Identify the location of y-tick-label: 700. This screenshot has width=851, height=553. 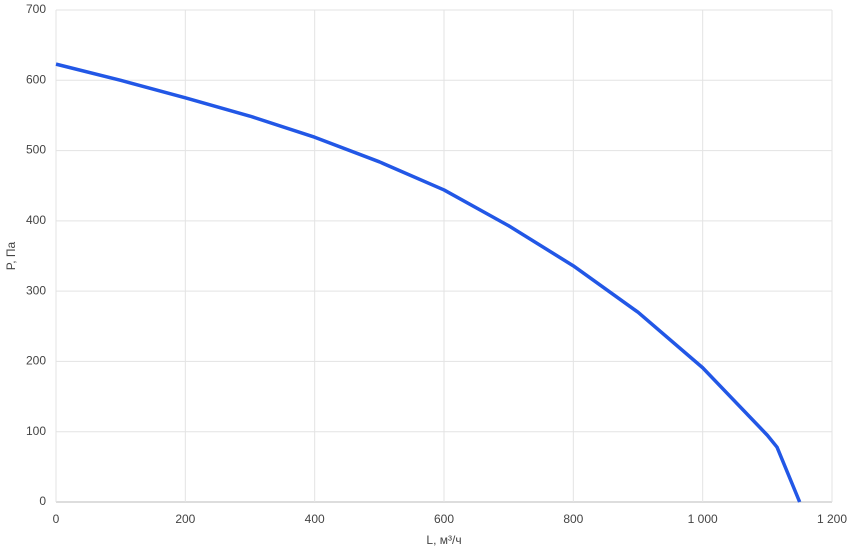
(36, 9).